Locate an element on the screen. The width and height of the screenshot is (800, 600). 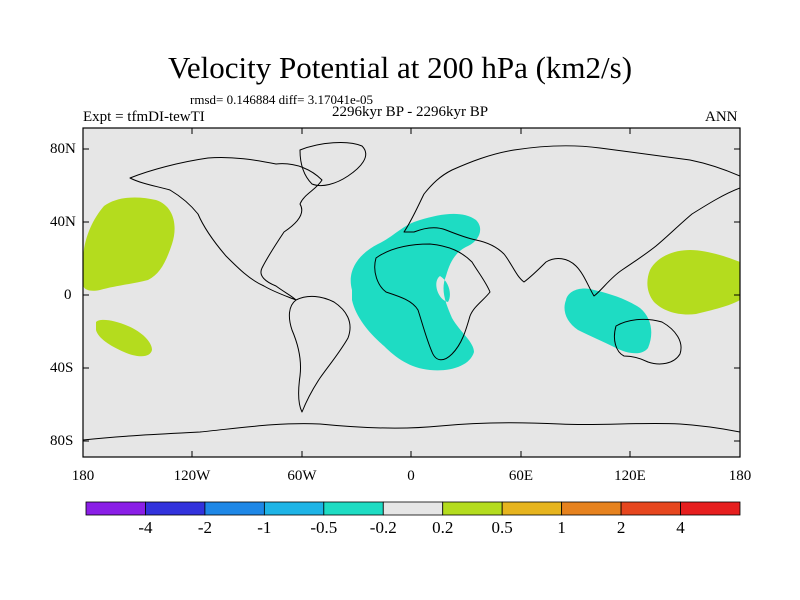
colorbar-label: 2 is located at coordinates (621, 527).